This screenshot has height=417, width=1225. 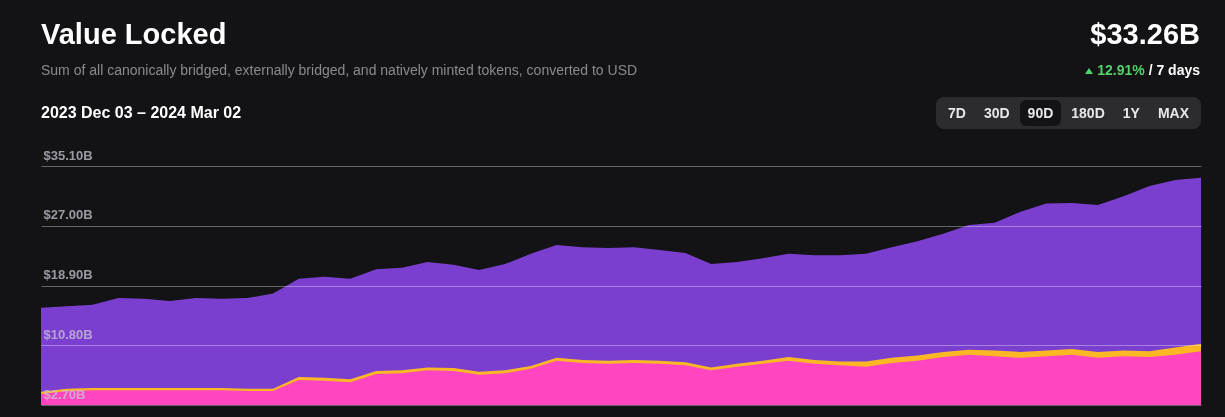 What do you see at coordinates (996, 113) in the screenshot?
I see `text: 30D` at bounding box center [996, 113].